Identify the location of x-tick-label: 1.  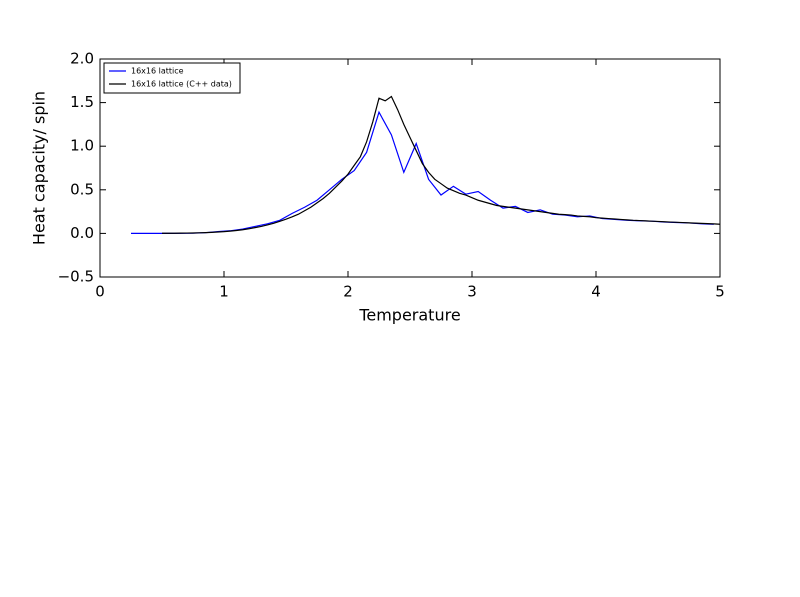
(224, 292).